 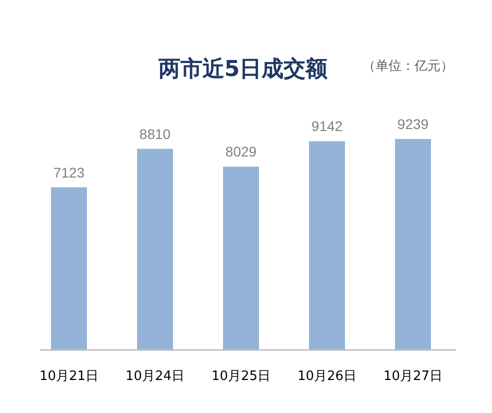 What do you see at coordinates (243, 69) in the screenshot?
I see `chart-title: 两市近5日成交额` at bounding box center [243, 69].